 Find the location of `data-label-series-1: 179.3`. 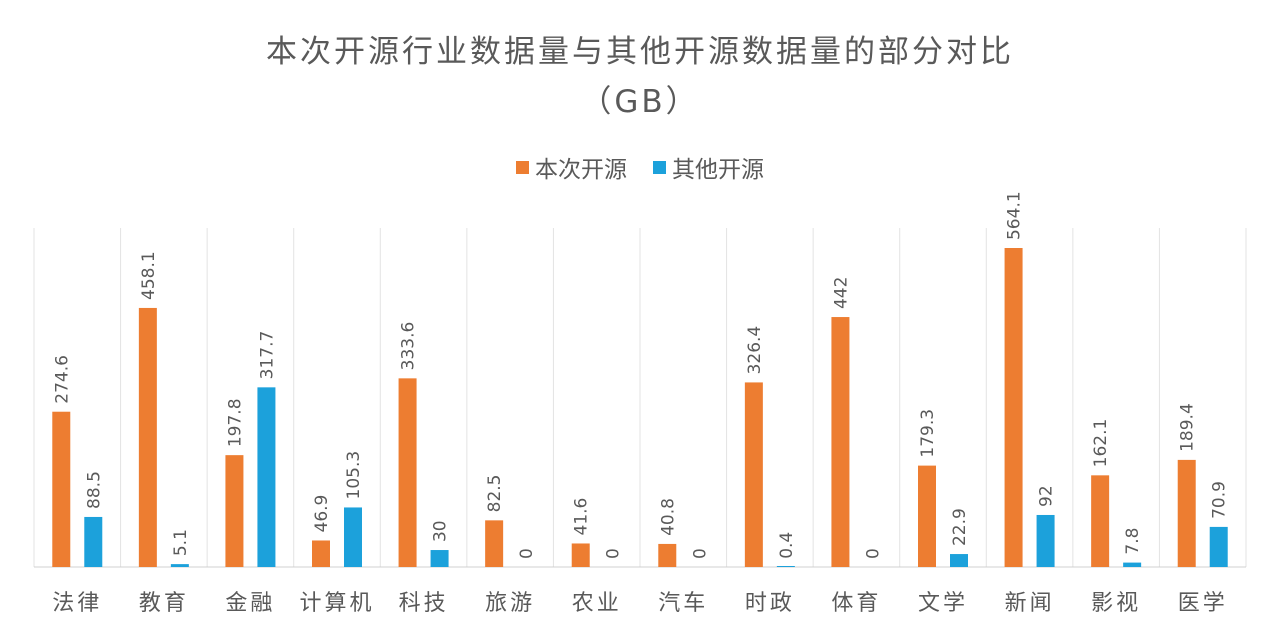

data-label-series-1: 179.3 is located at coordinates (928, 433).